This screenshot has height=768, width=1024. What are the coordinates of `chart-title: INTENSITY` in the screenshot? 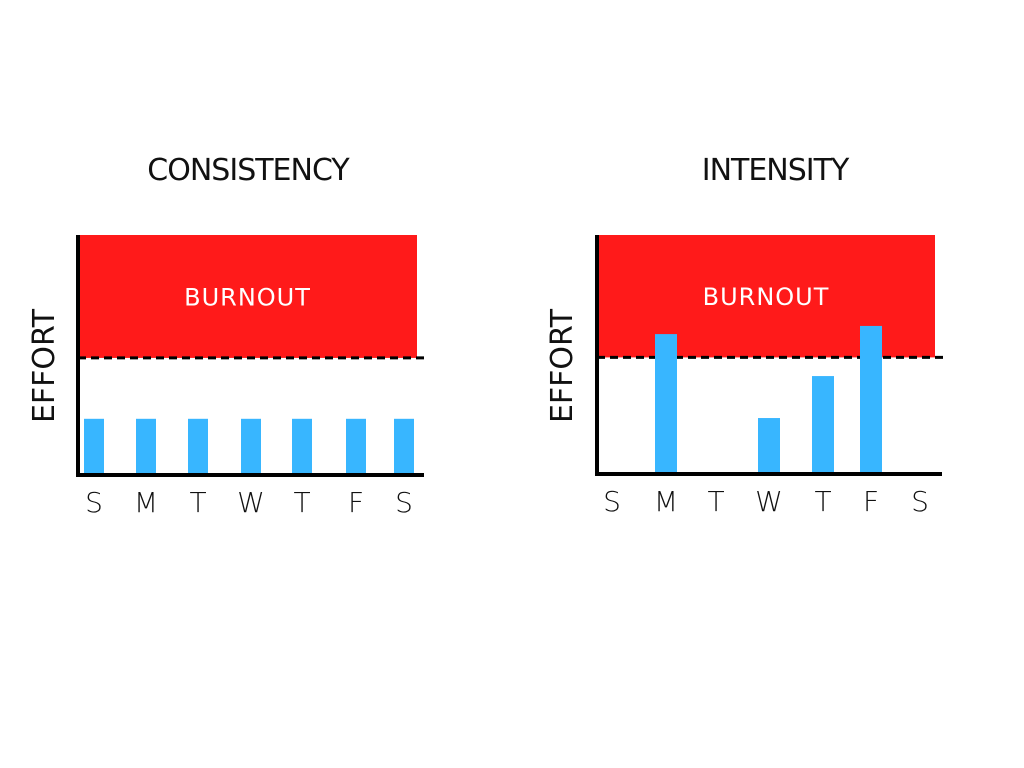 It's located at (776, 170).